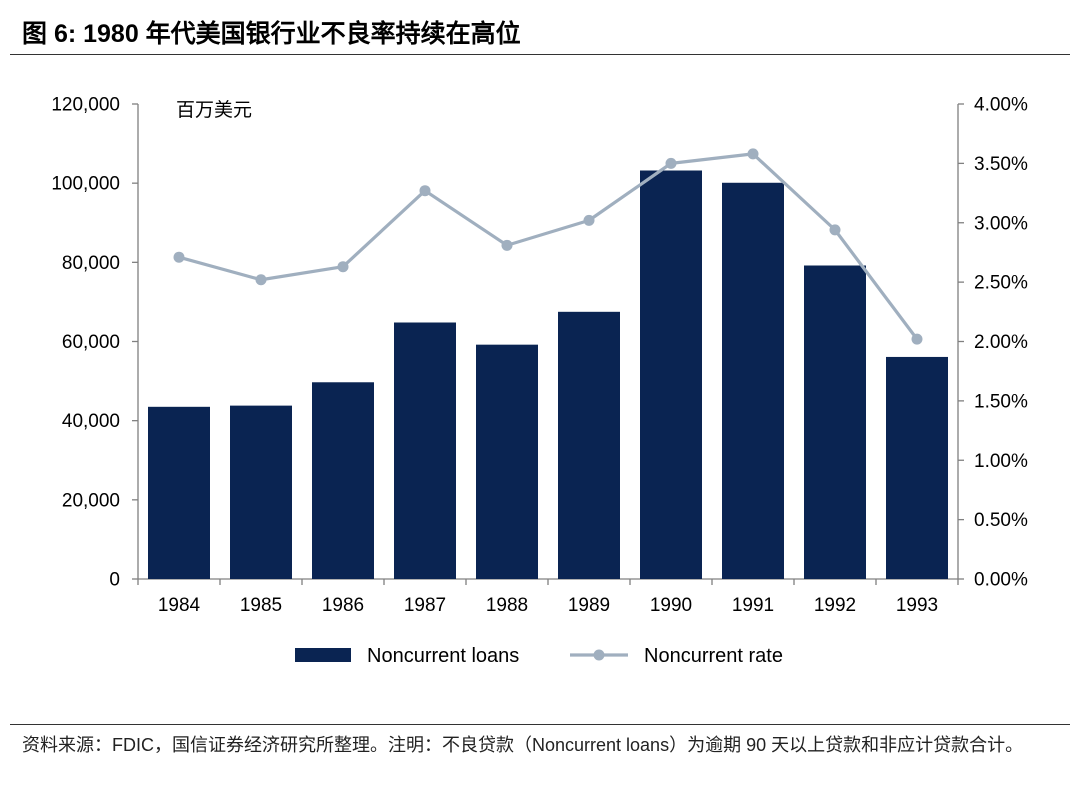 This screenshot has width=1080, height=793. Describe the element at coordinates (1001, 342) in the screenshot. I see `right-tick-label: 2.00%` at that location.